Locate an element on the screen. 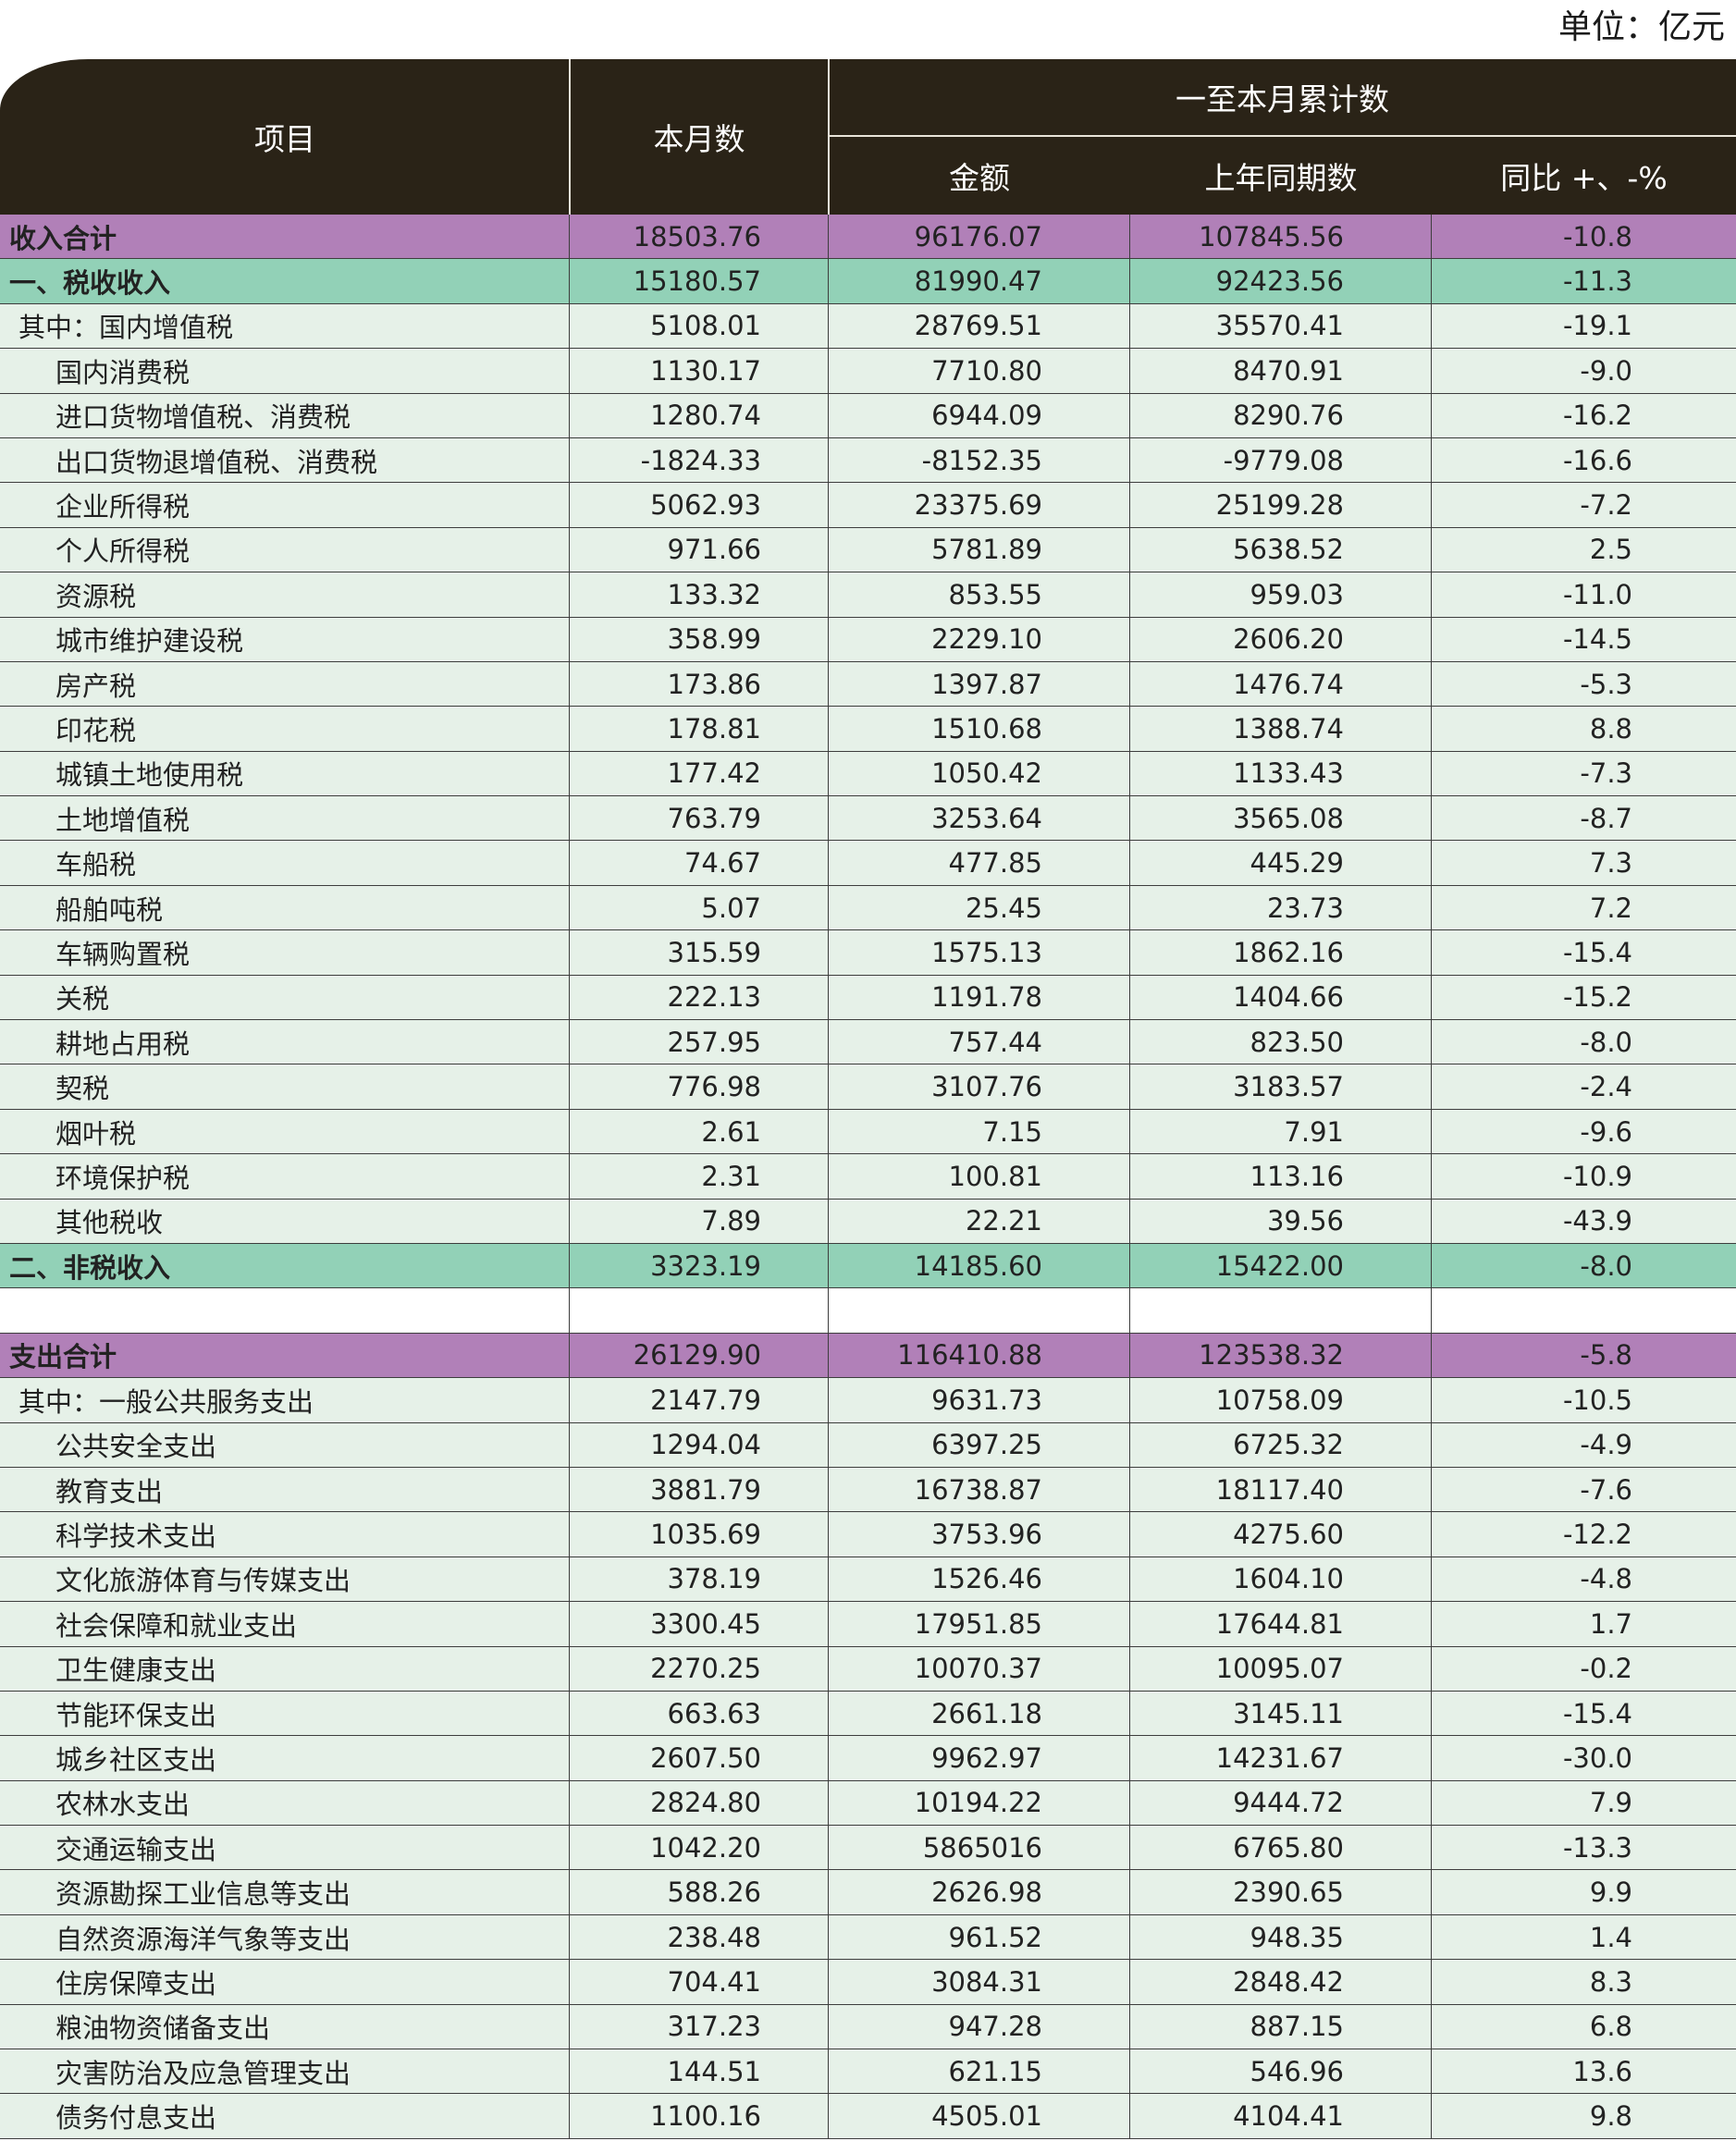 The image size is (1736, 2141). yoy-change: -8.0 is located at coordinates (1606, 1266).